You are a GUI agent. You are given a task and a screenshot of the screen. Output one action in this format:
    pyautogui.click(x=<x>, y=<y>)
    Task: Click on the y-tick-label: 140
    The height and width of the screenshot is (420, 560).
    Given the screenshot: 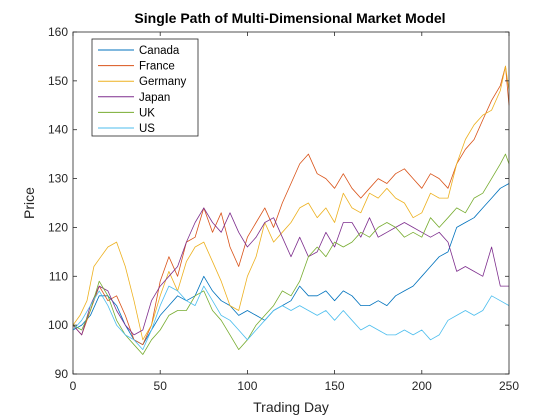 What is the action you would take?
    pyautogui.click(x=58, y=130)
    